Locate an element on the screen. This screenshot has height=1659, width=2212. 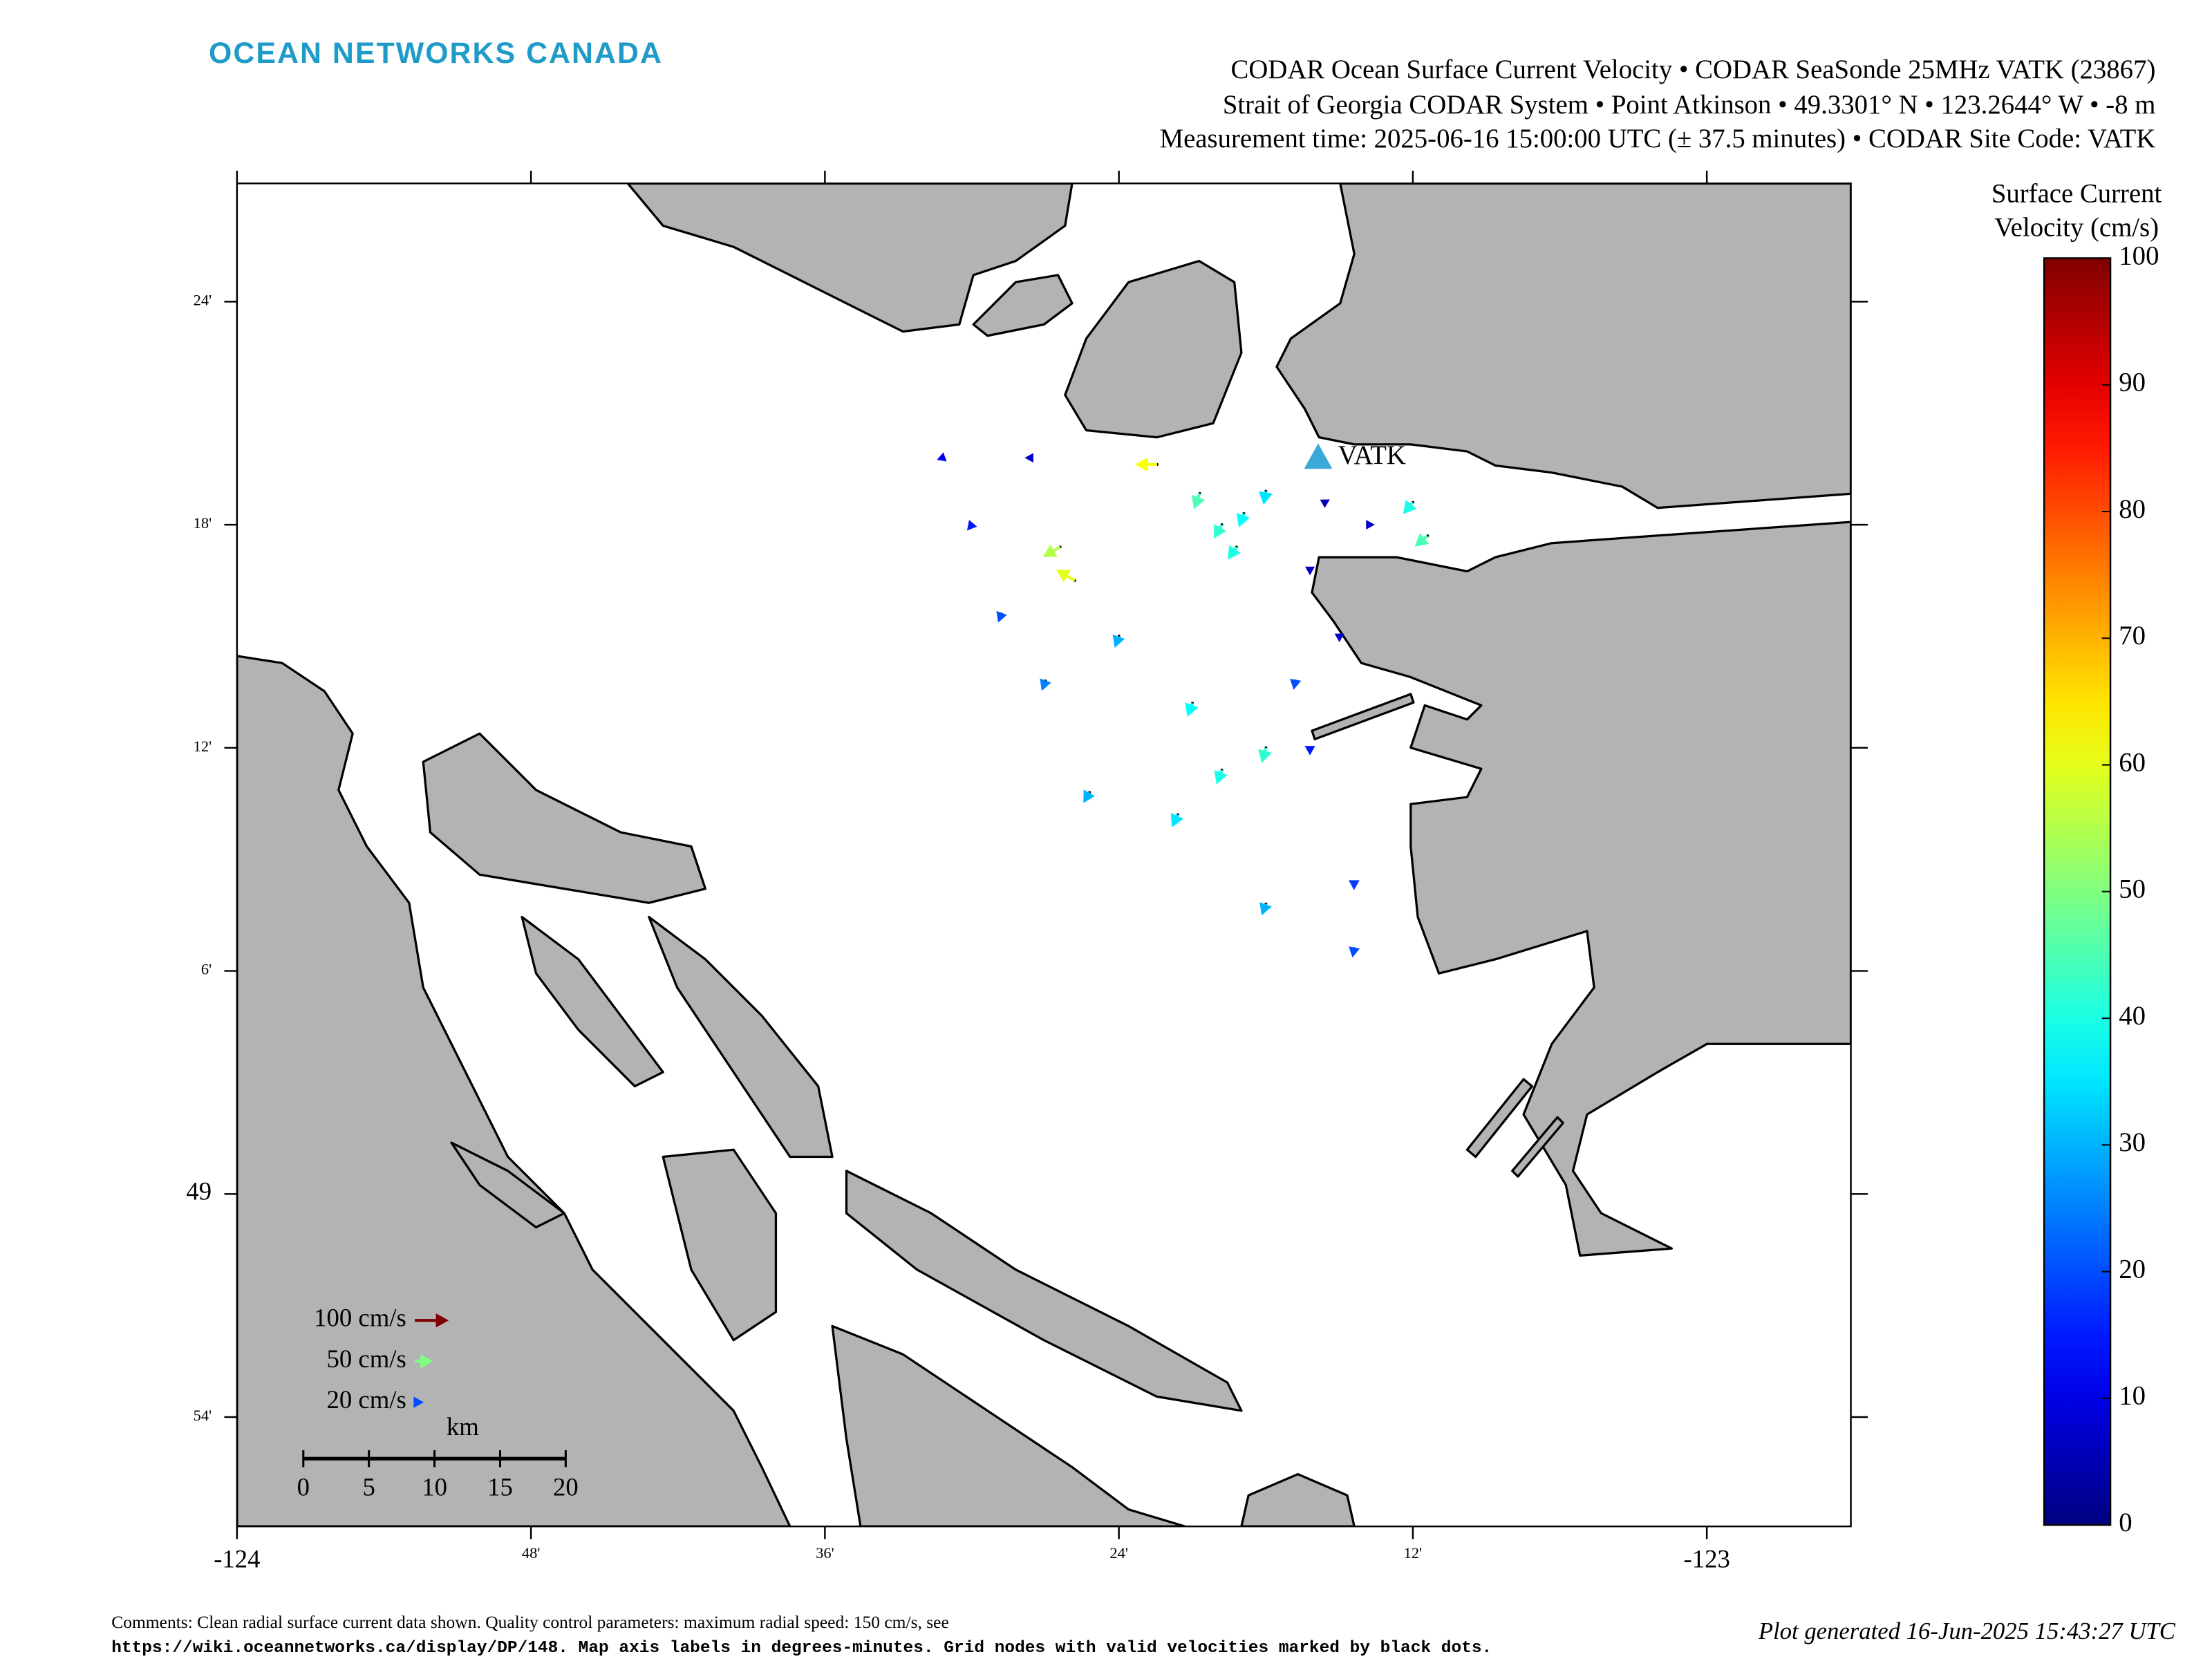
site-marker is located at coordinates (1318, 456).